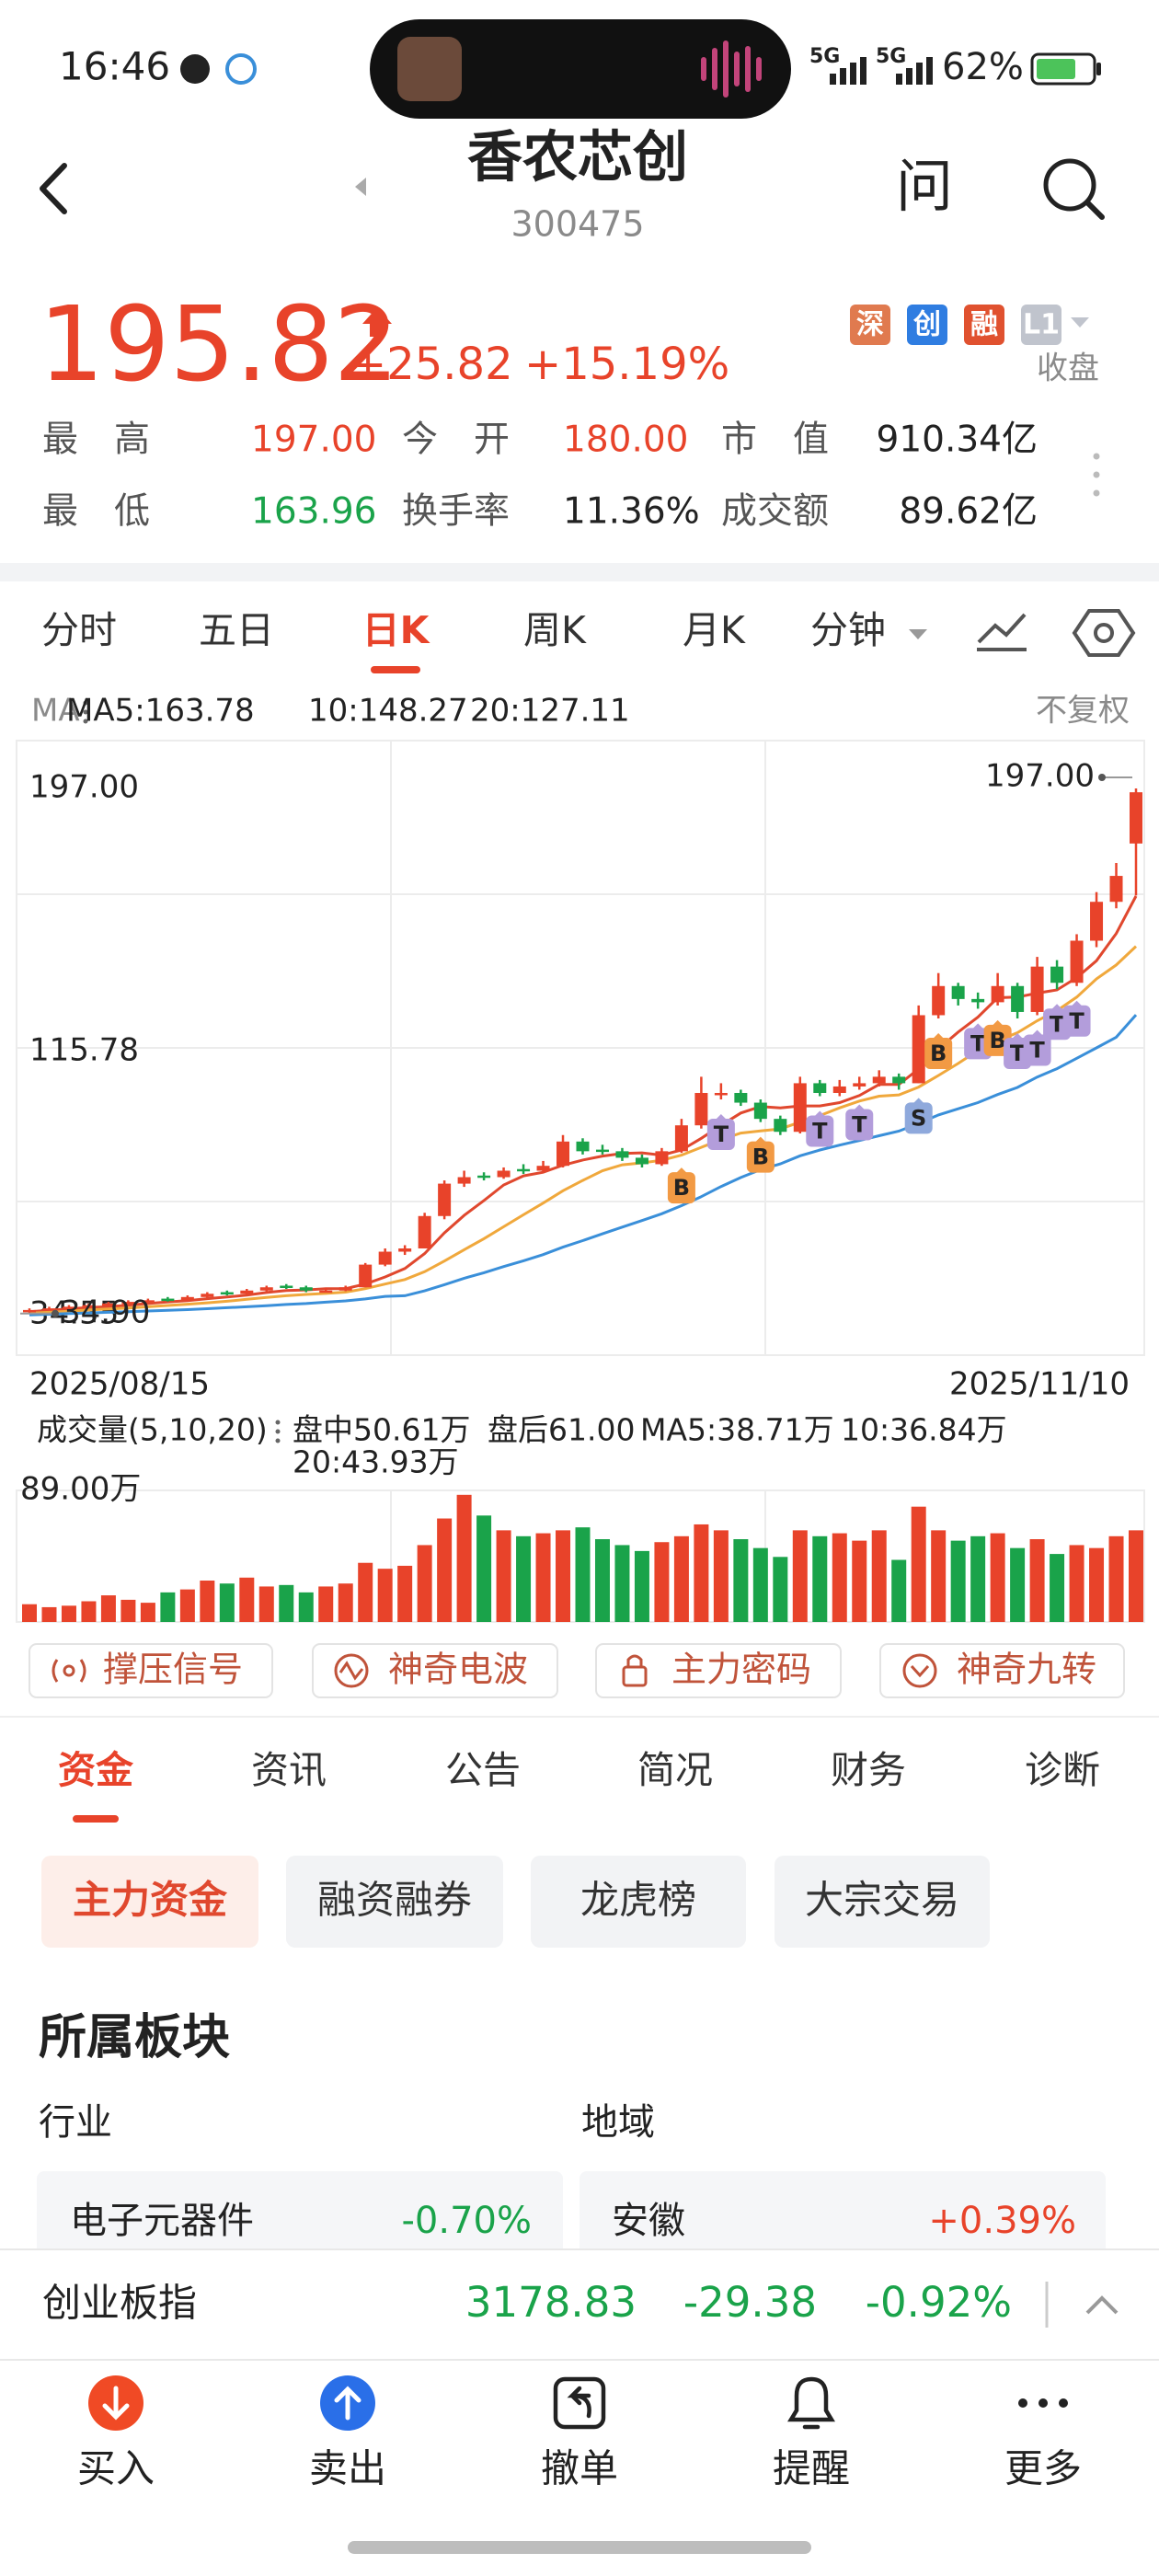  What do you see at coordinates (116, 2468) in the screenshot?
I see `nav-label: 买入` at bounding box center [116, 2468].